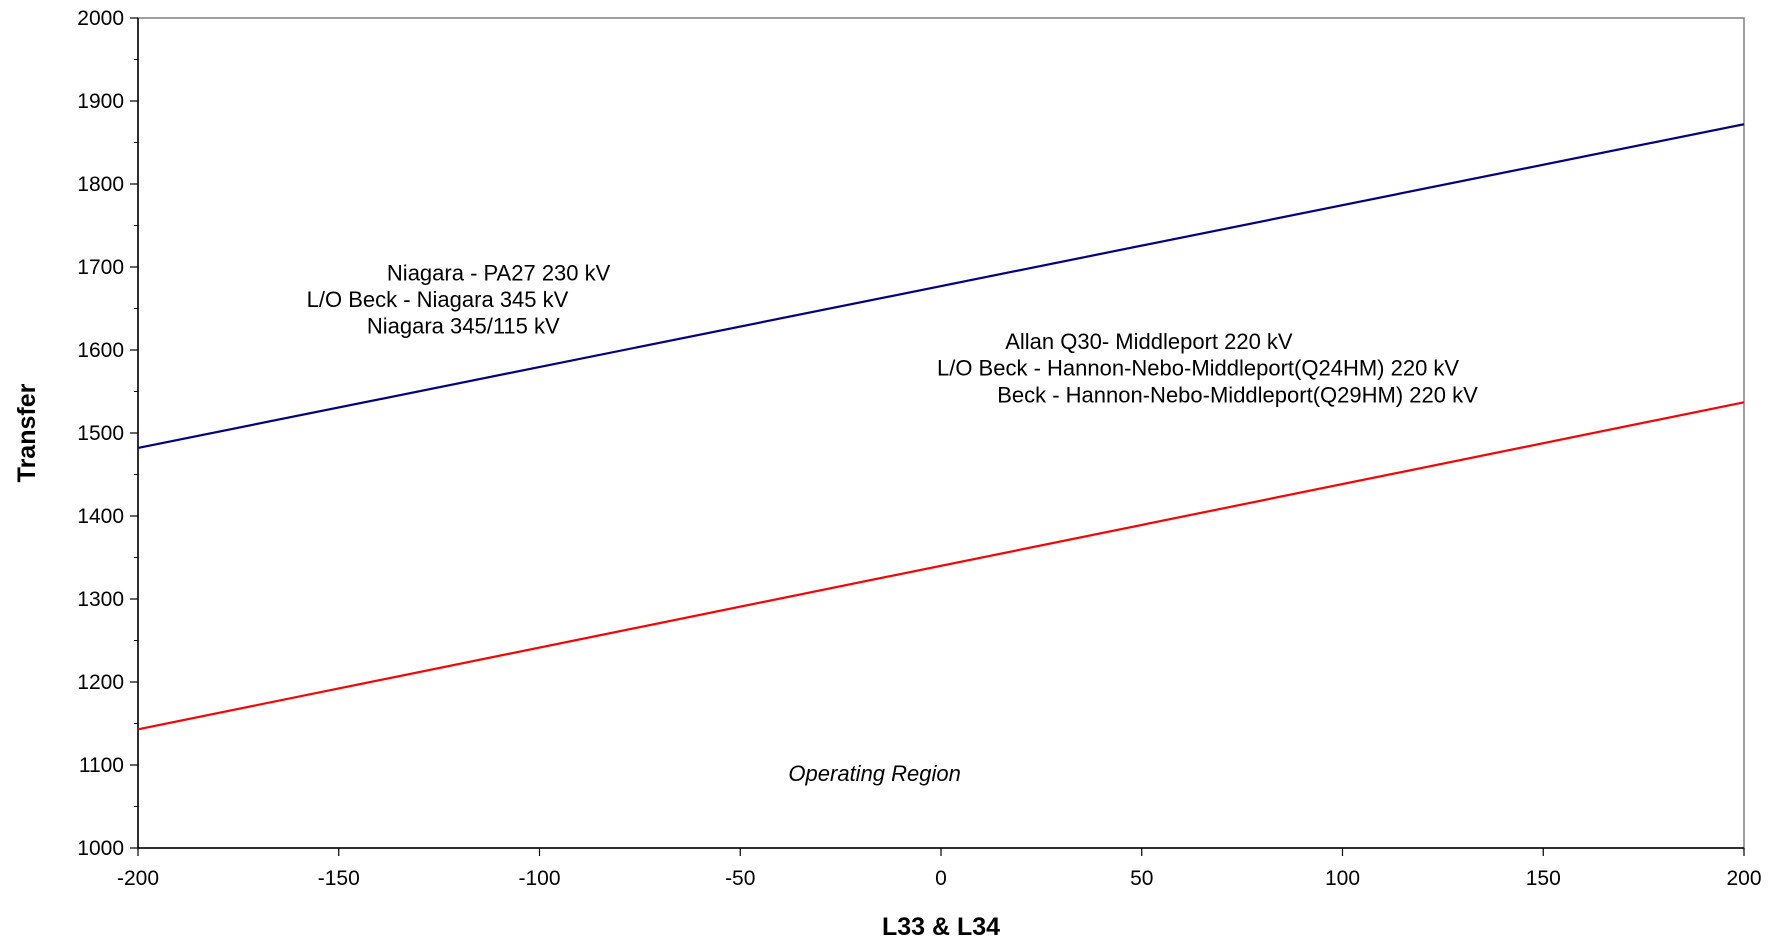 Image resolution: width=1776 pixels, height=948 pixels. Describe the element at coordinates (100, 101) in the screenshot. I see `y-tick-label: 1900` at that location.